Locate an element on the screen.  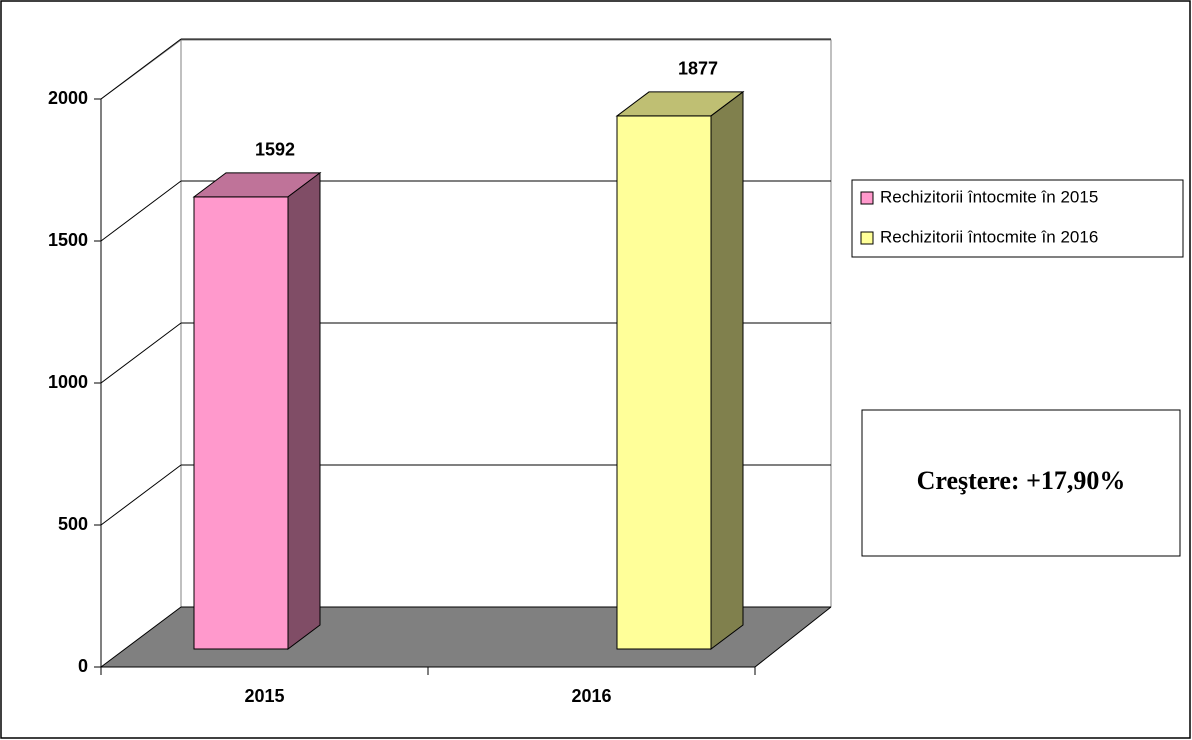
x-tick-label: 2016 is located at coordinates (591, 696).